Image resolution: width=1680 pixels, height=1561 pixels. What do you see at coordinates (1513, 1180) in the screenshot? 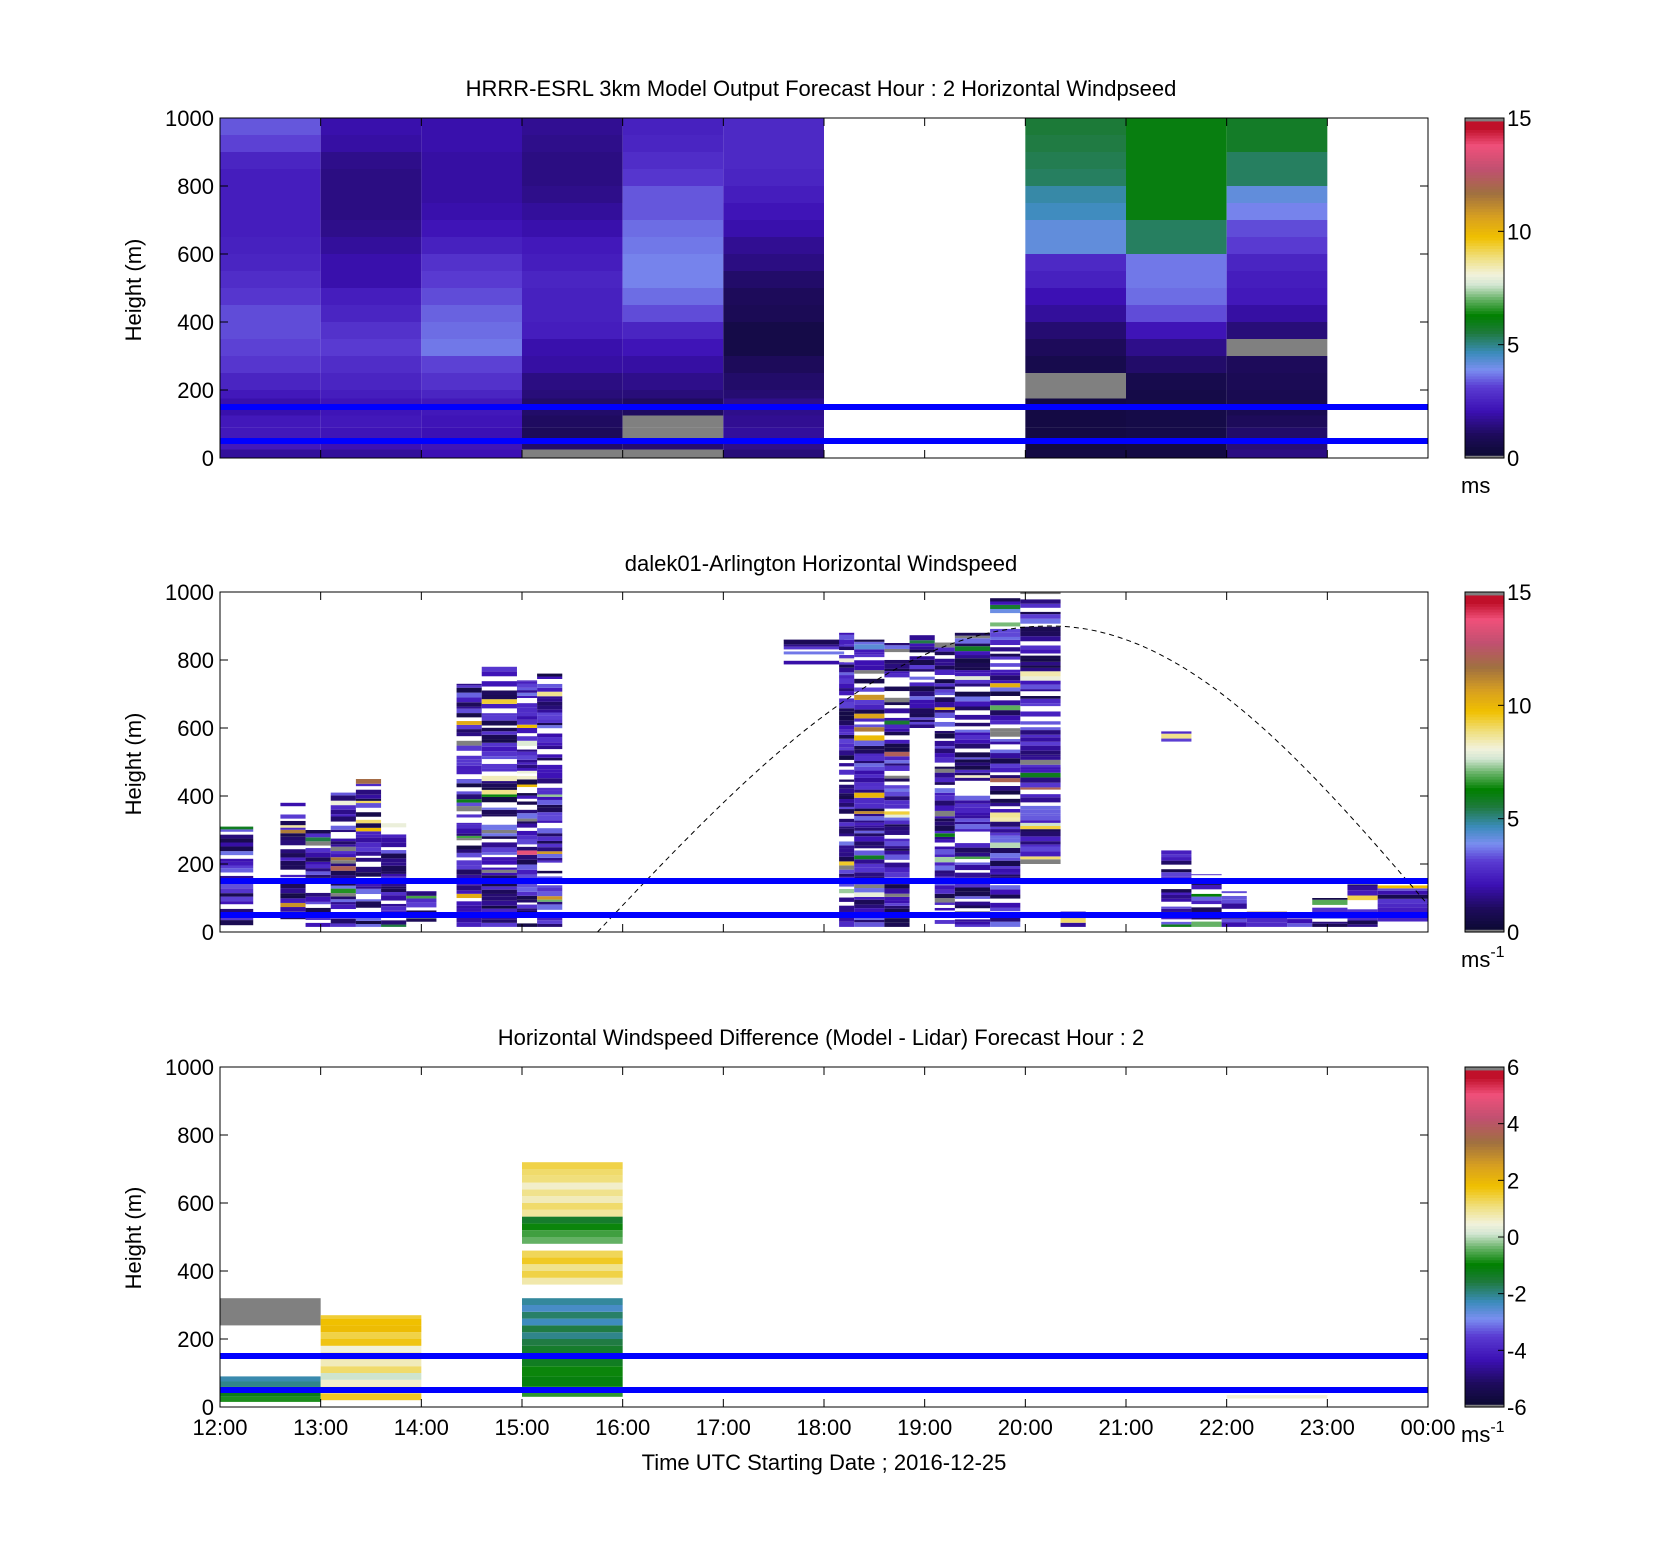
I see `colorbar-tick-label: 2` at bounding box center [1513, 1180].